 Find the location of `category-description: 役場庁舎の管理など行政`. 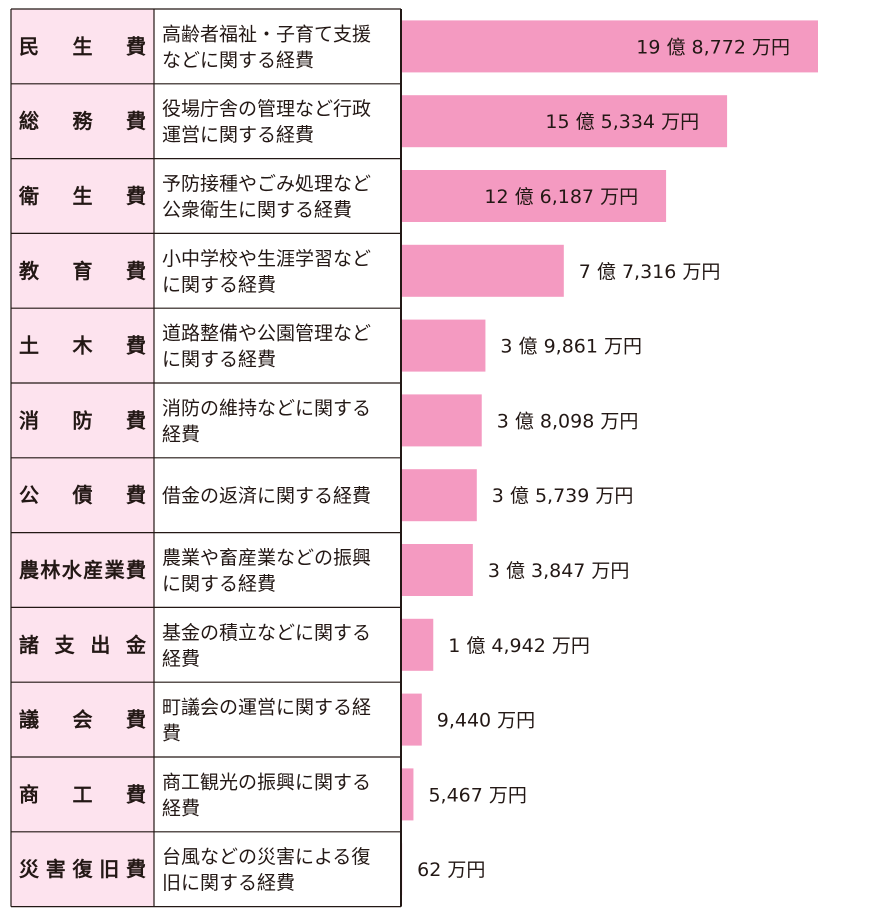

category-description: 役場庁舎の管理など行政 is located at coordinates (266, 109).